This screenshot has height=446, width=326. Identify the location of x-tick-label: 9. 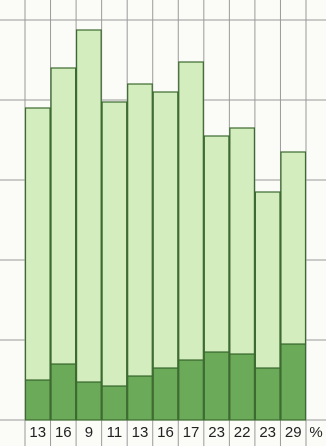
(89, 432).